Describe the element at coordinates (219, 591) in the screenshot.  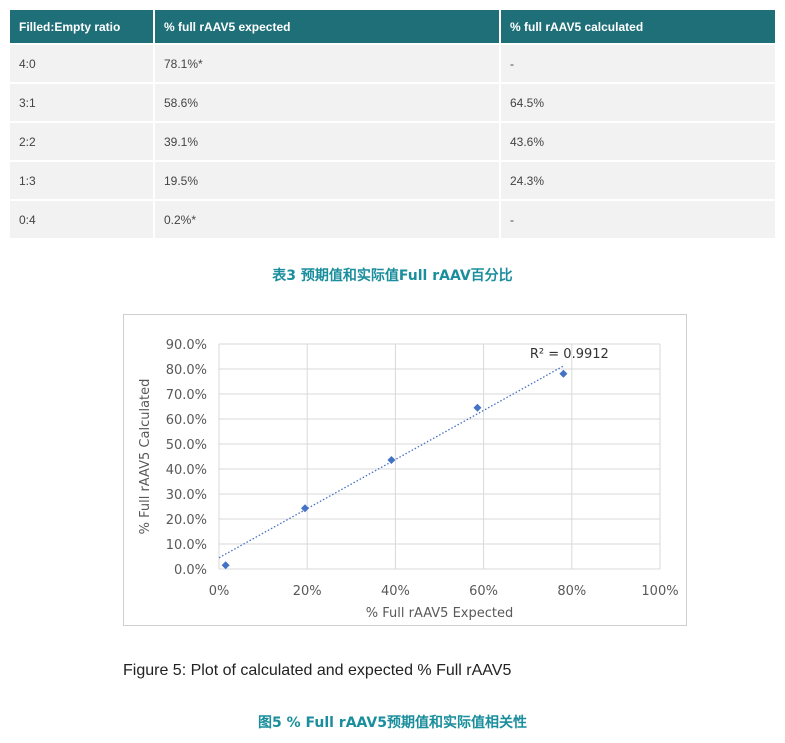
I see `x-tick-label: 0%` at that location.